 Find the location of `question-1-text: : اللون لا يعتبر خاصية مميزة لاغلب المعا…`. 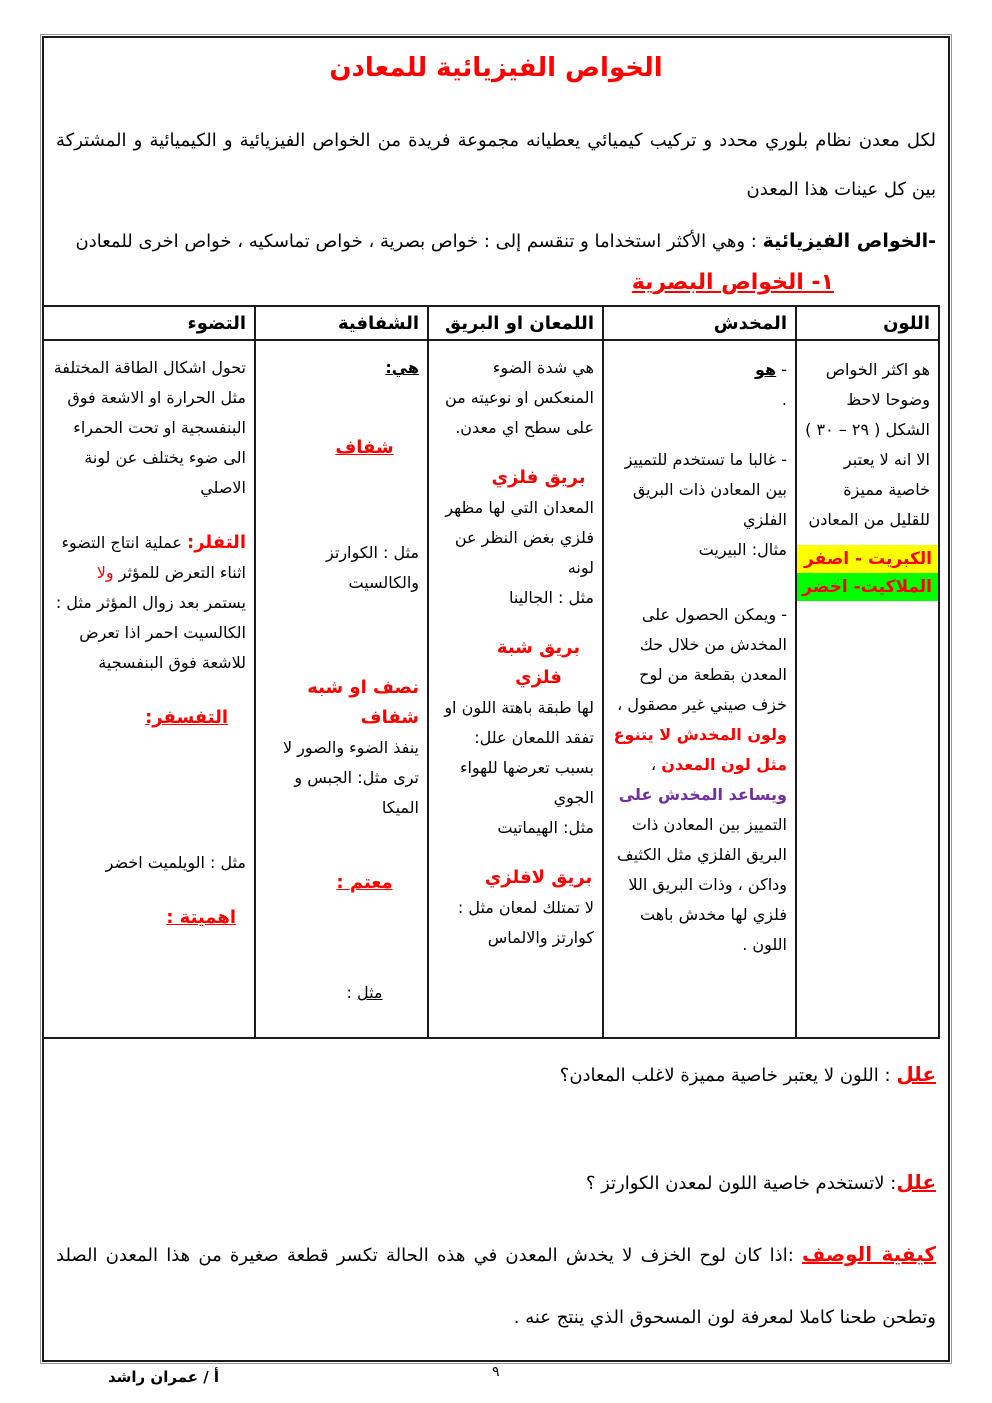

question-1-text: : اللون لا يعتبر خاصية مميزة لاغلب المعا… is located at coordinates (728, 1076).